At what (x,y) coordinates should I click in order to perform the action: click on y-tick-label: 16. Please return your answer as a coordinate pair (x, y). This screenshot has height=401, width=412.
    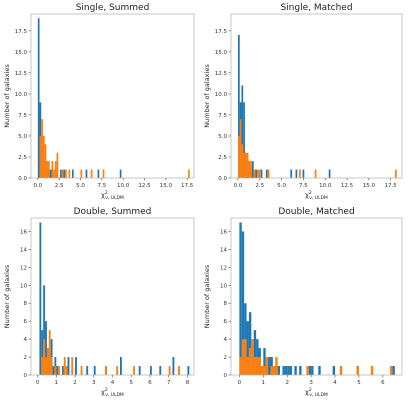
    Looking at the image, I should click on (23, 232).